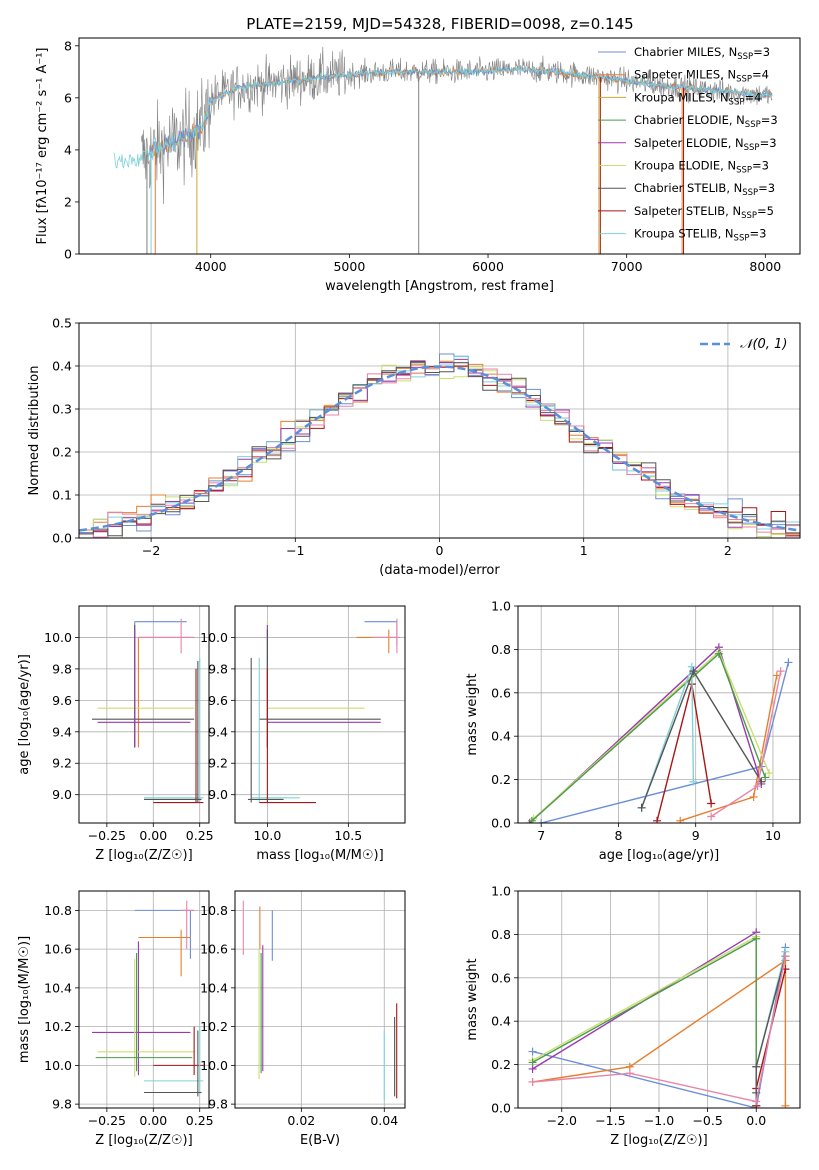  Describe the element at coordinates (440, 550) in the screenshot. I see `x-tick-label-2: 0` at that location.